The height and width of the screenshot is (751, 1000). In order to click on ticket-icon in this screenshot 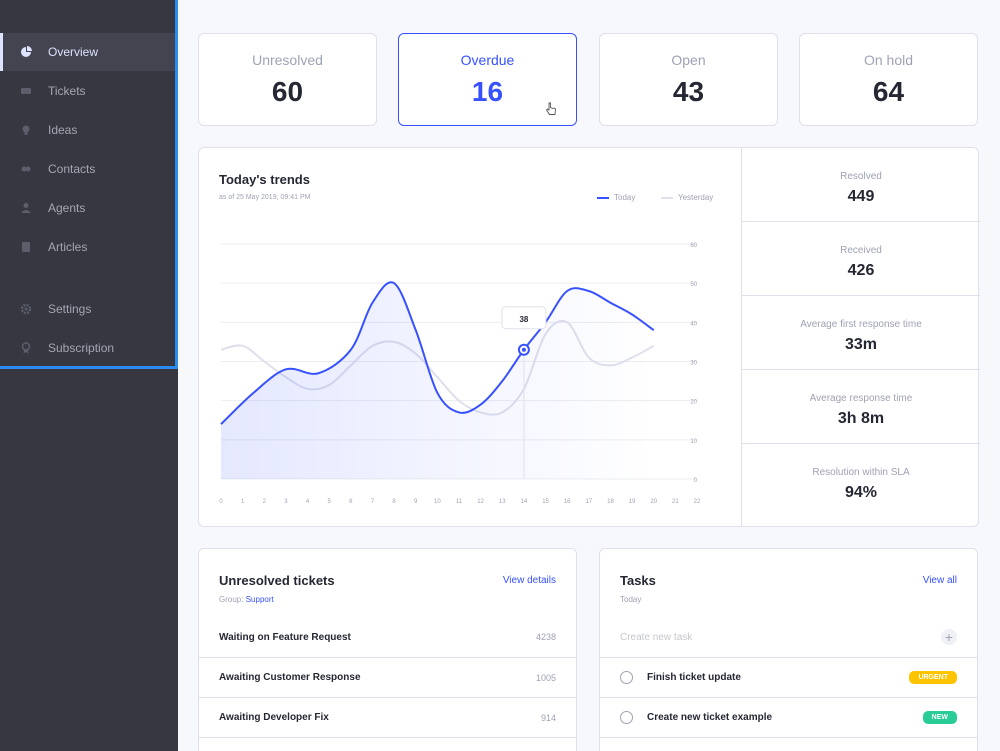, I will do `click(26, 91)`.